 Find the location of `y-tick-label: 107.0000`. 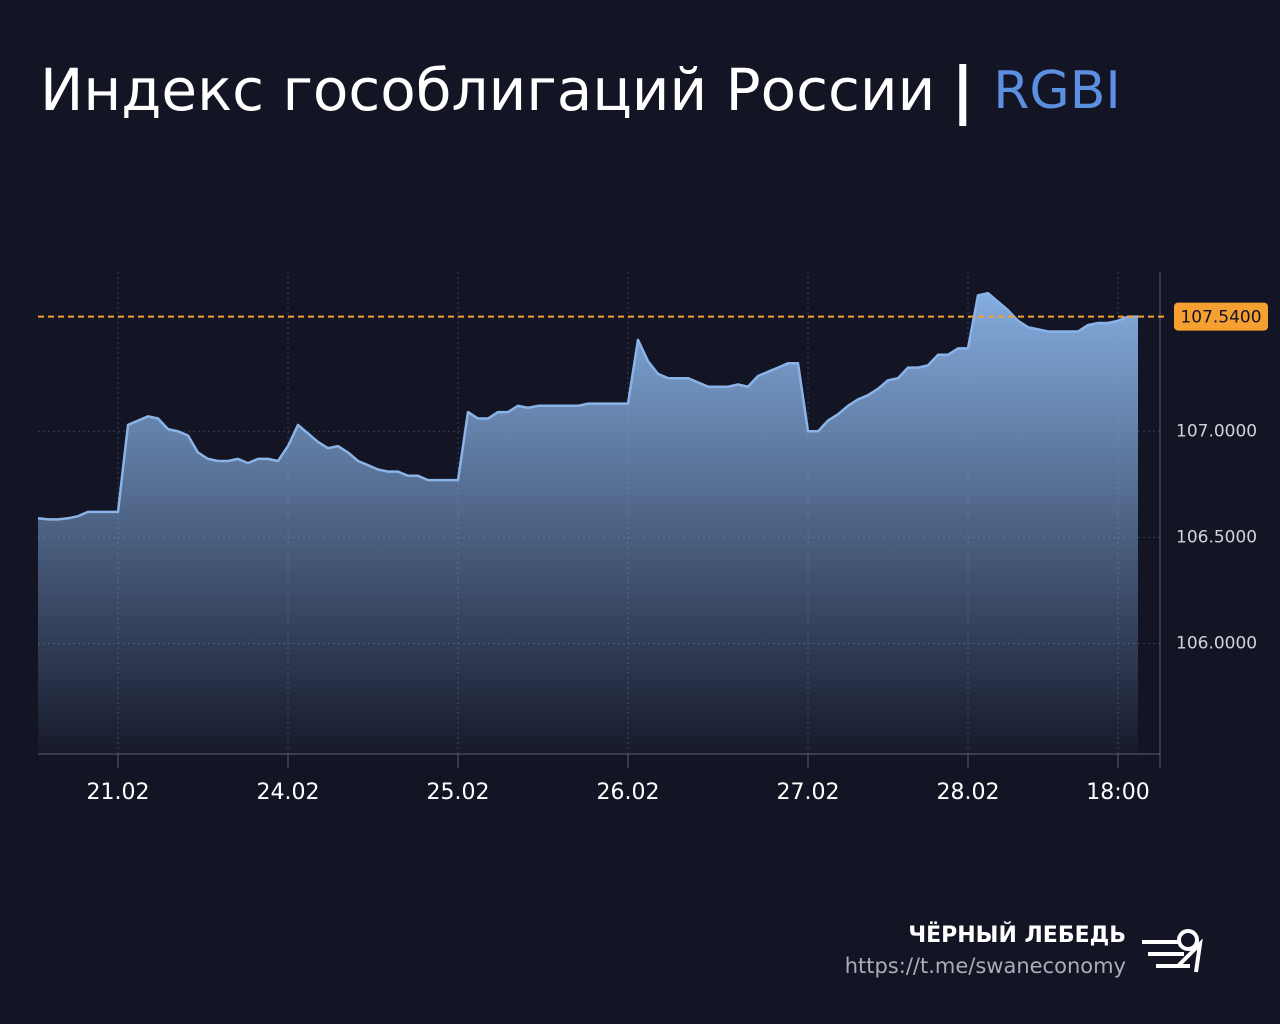

y-tick-label: 107.0000 is located at coordinates (1216, 431).